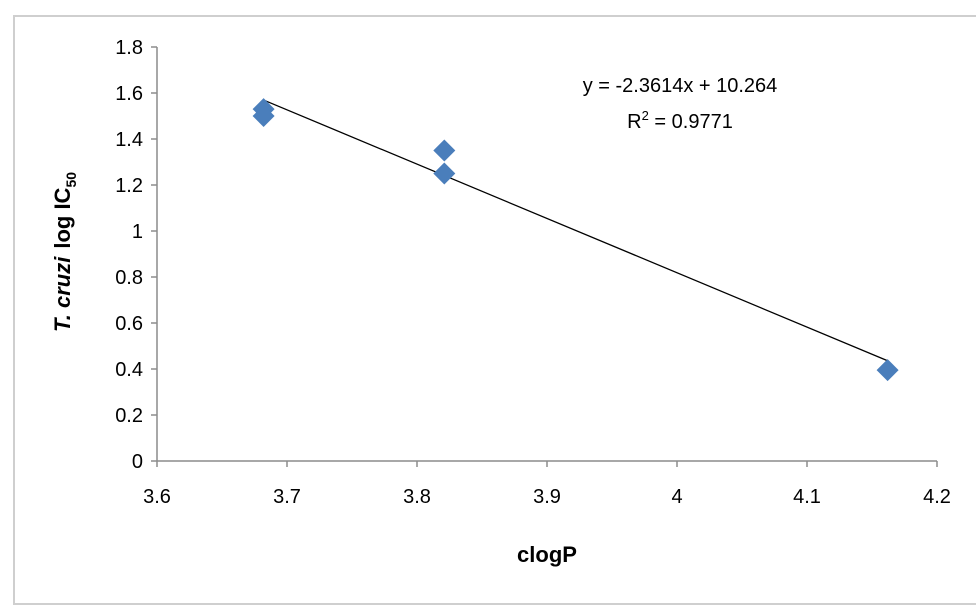  I want to click on r-squared-prefix: R, so click(634, 122).